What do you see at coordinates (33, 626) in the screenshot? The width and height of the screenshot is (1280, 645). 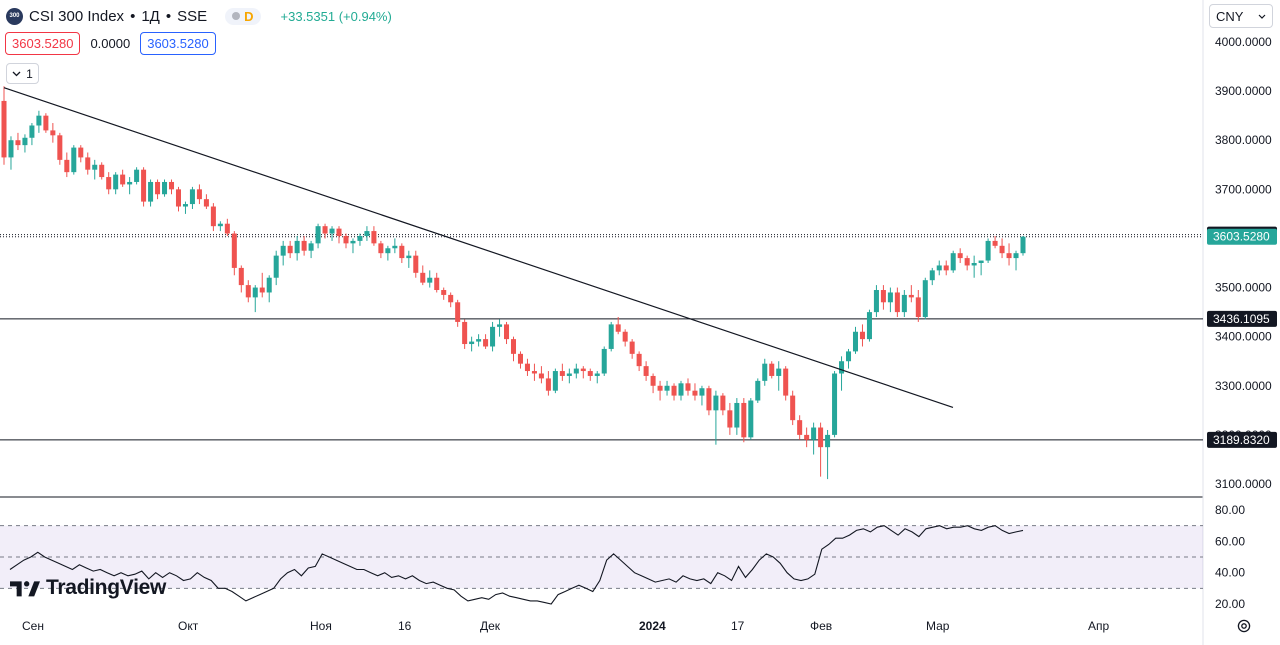 I see `time-axis-label: Сен` at bounding box center [33, 626].